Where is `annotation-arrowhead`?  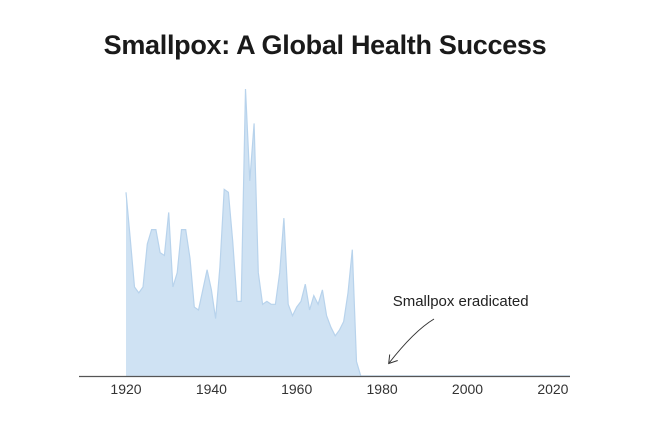
annotation-arrowhead is located at coordinates (393, 359).